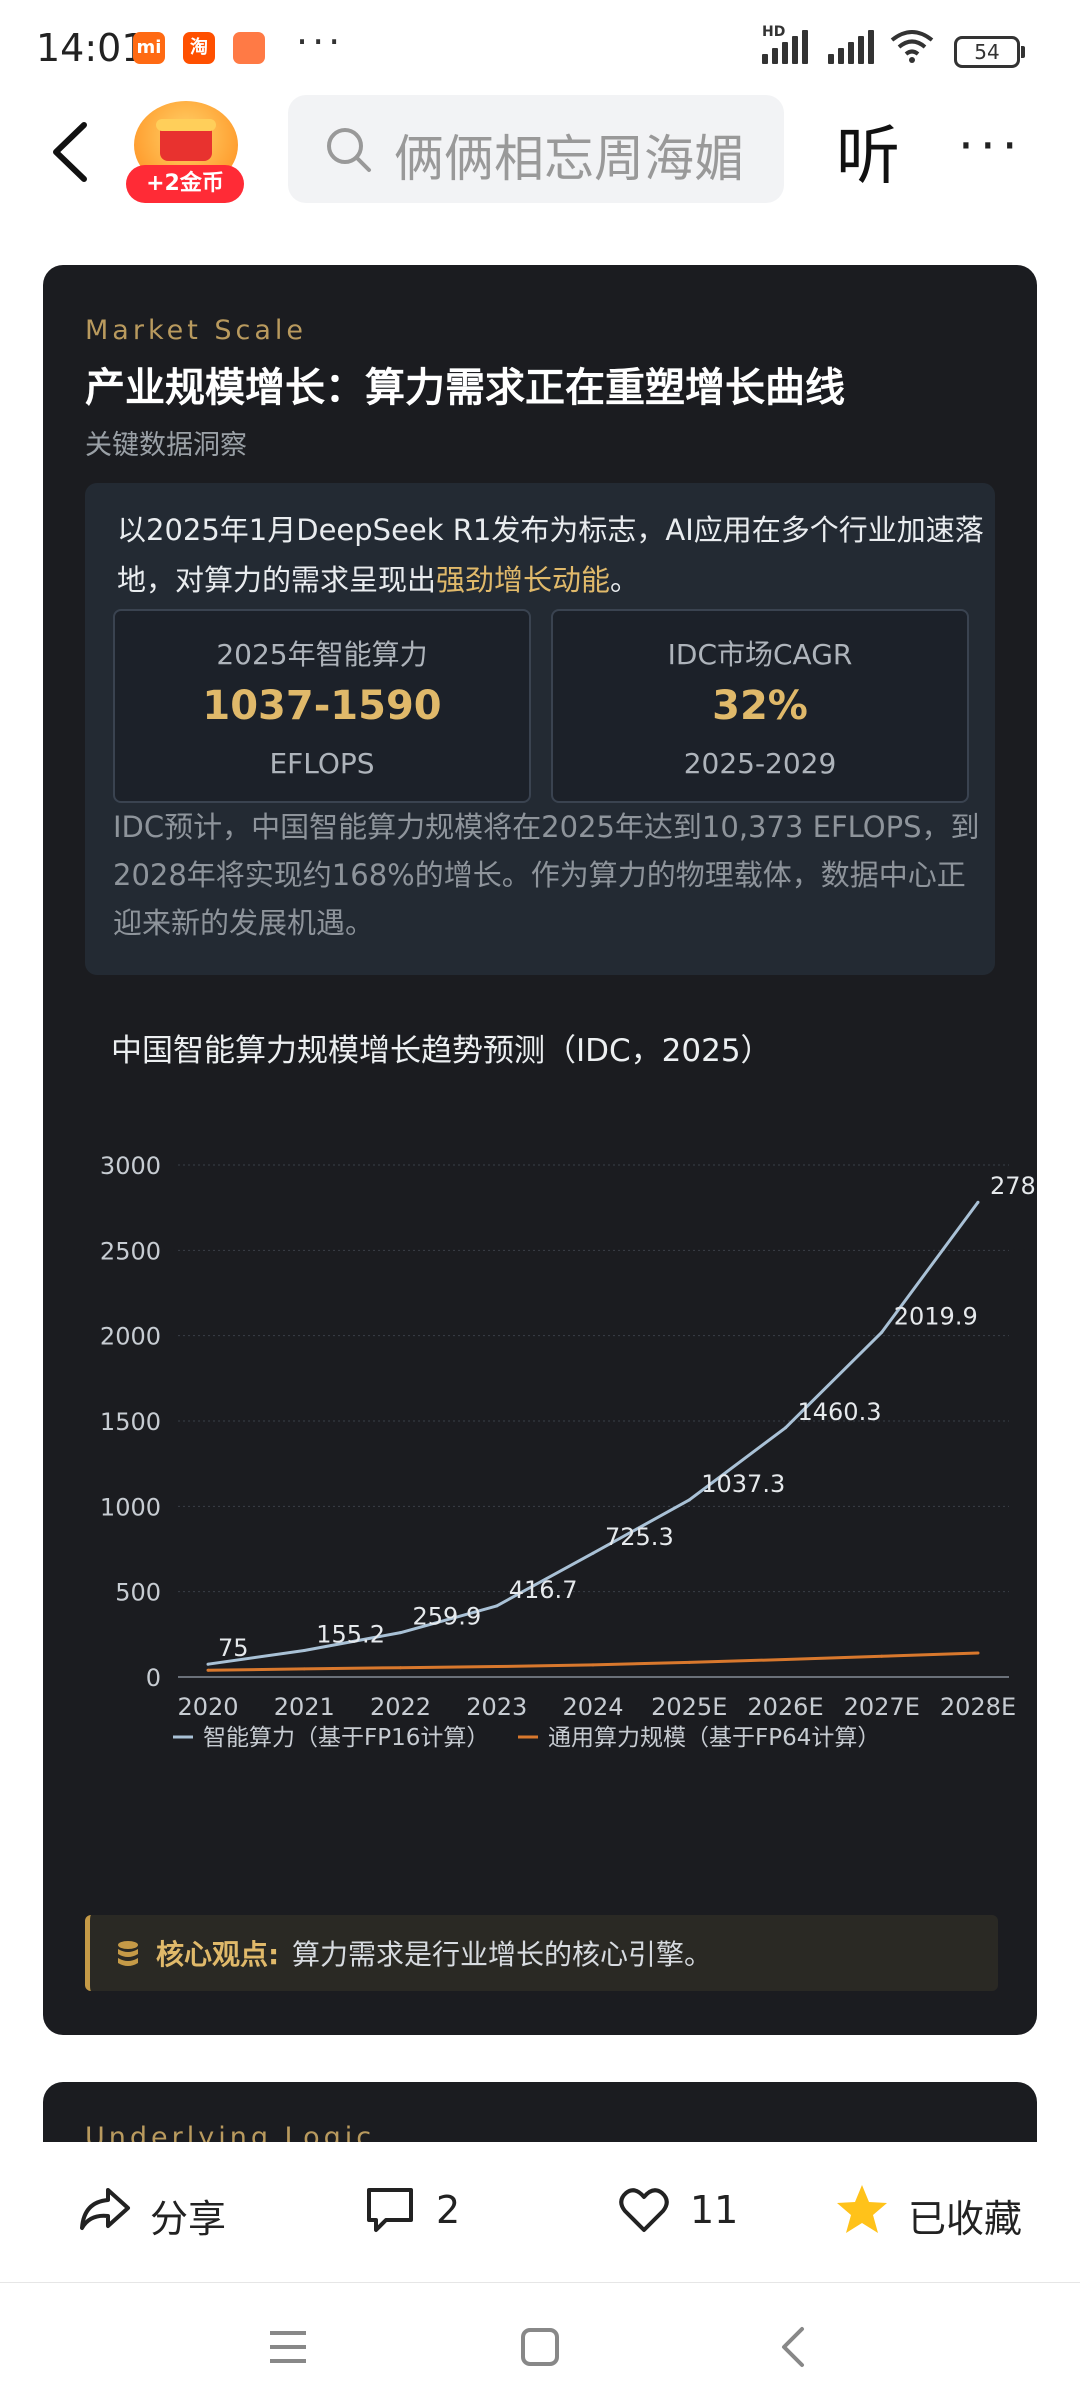  Describe the element at coordinates (639, 1537) in the screenshot. I see `data-label: 725.3` at that location.